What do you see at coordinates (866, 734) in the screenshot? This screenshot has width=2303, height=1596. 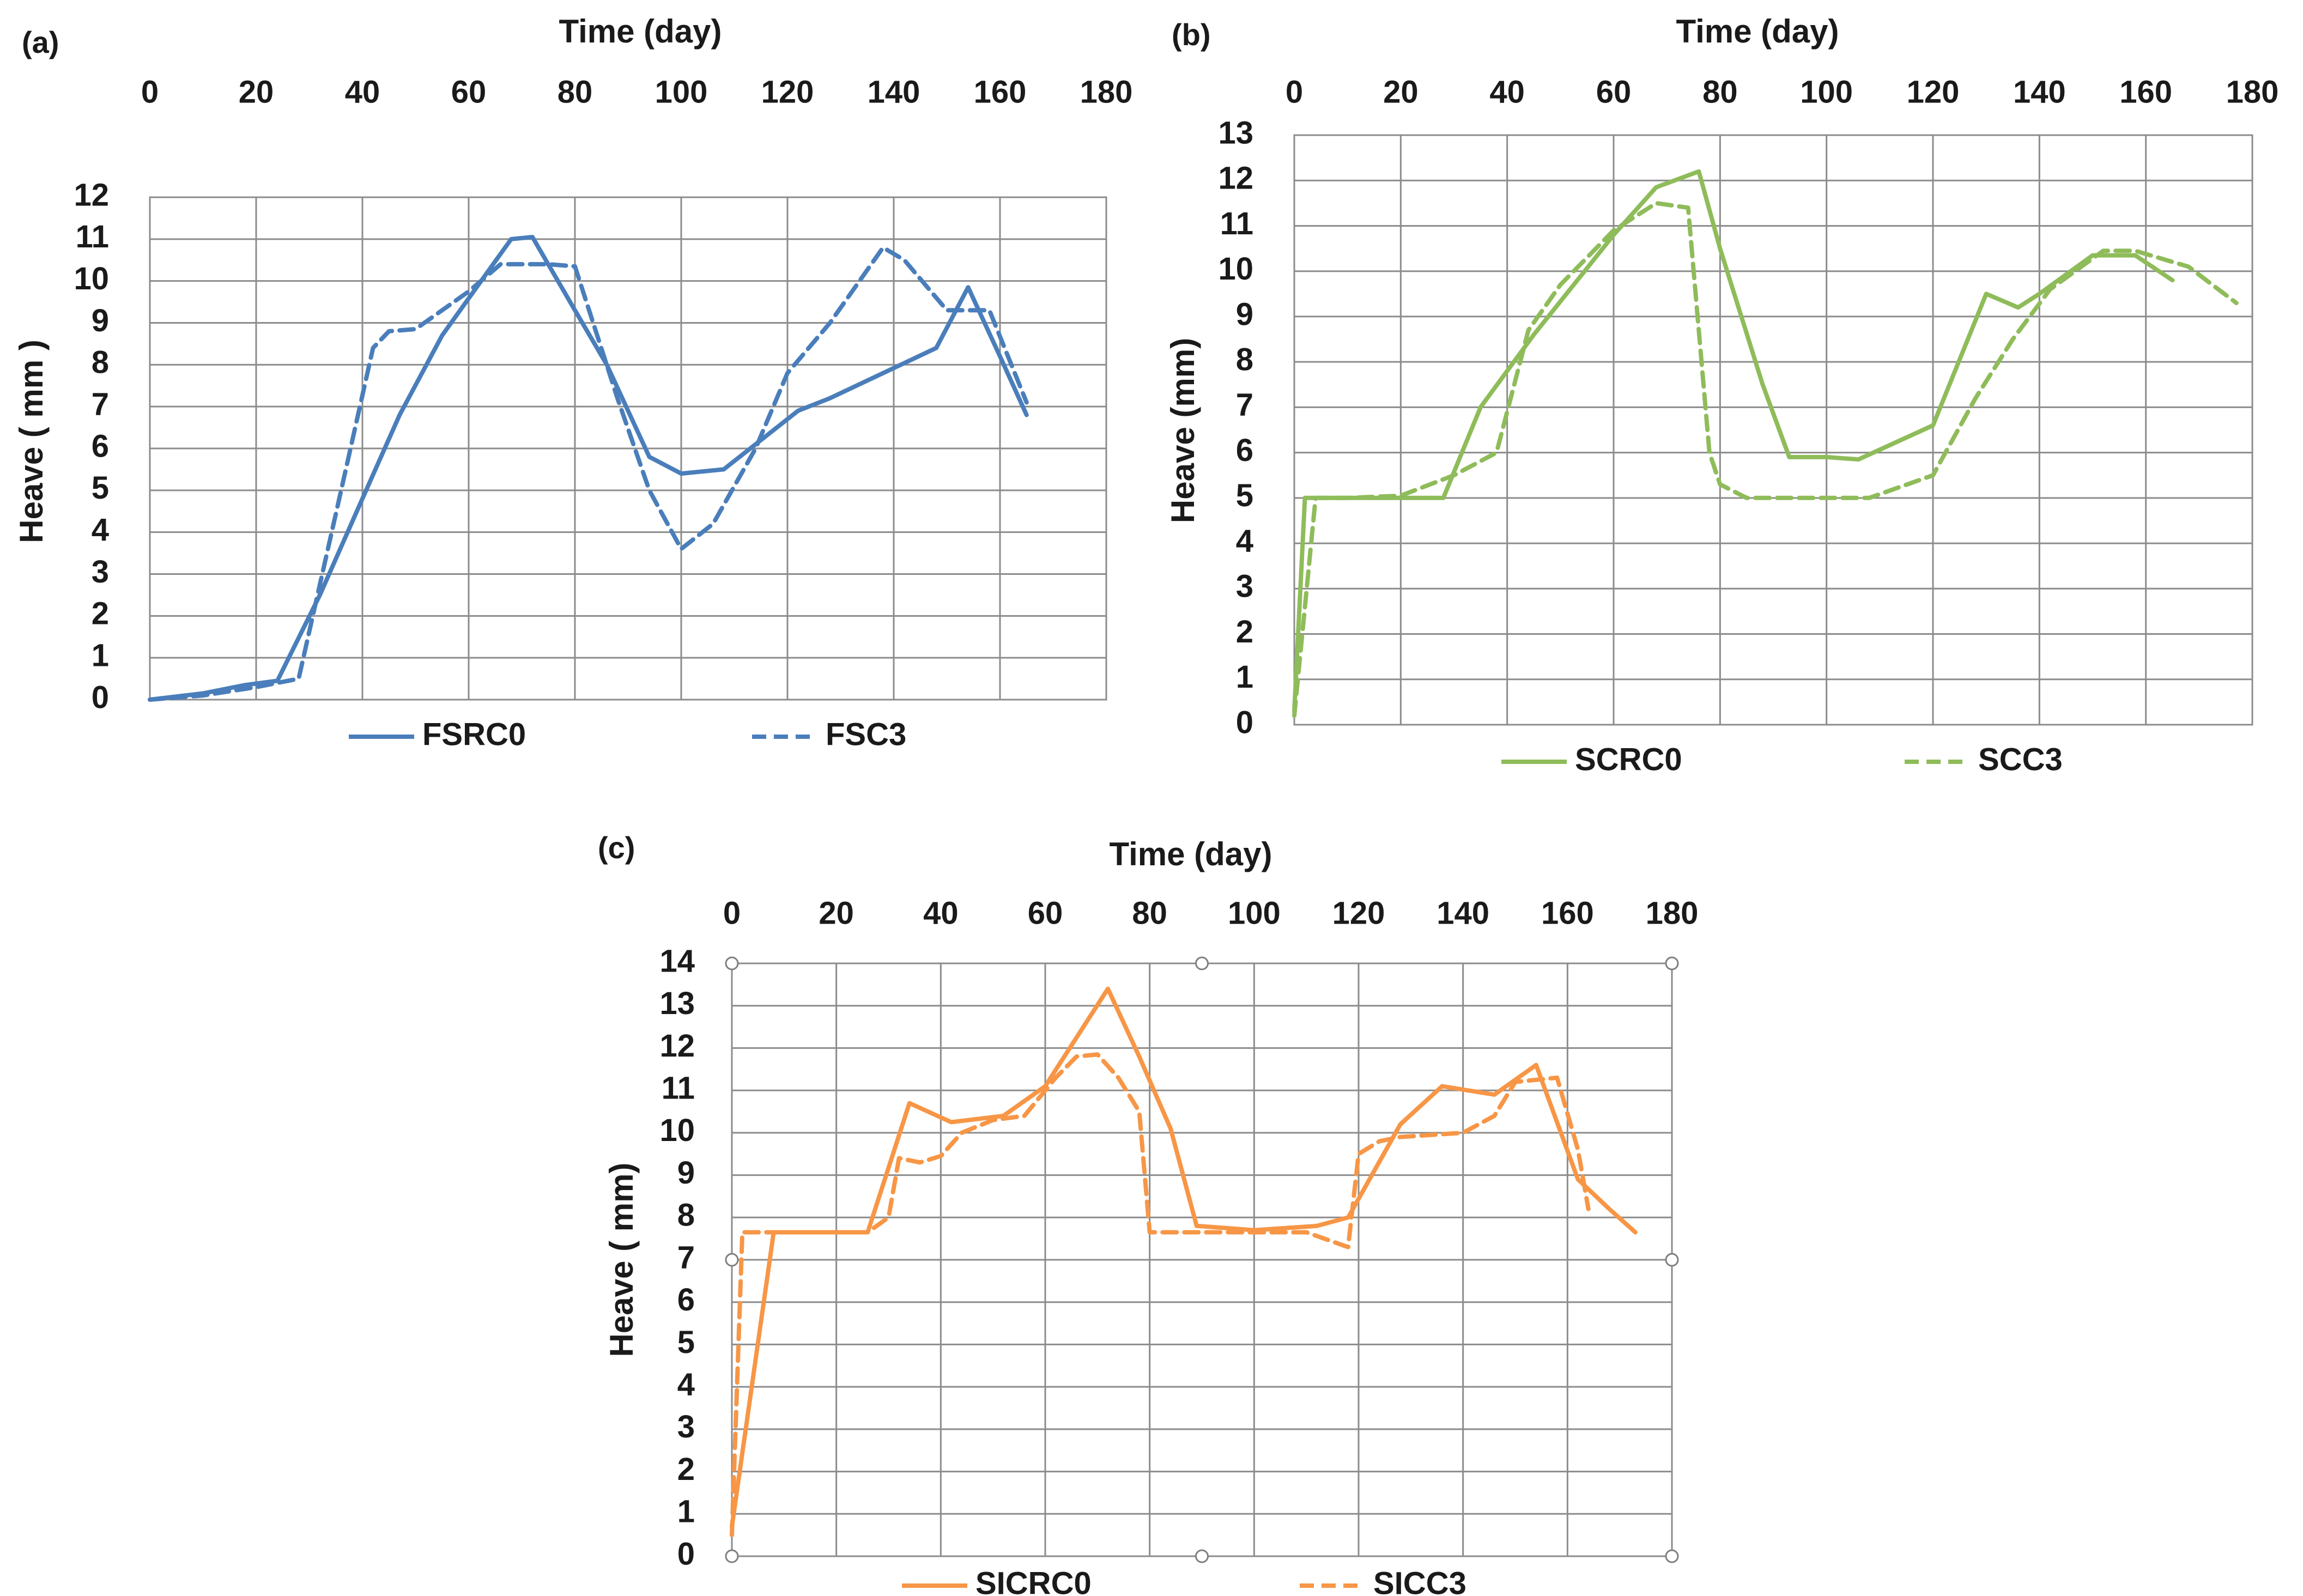 I see `legend-label: FSC3` at bounding box center [866, 734].